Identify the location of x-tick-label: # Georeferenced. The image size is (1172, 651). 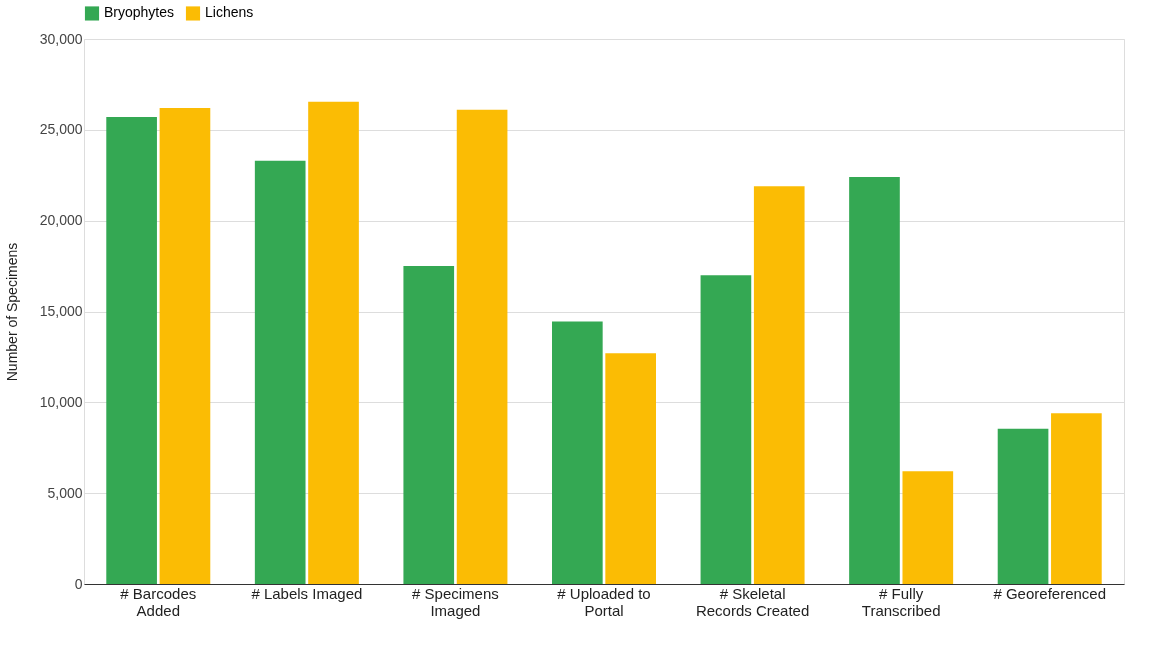
(1049, 593).